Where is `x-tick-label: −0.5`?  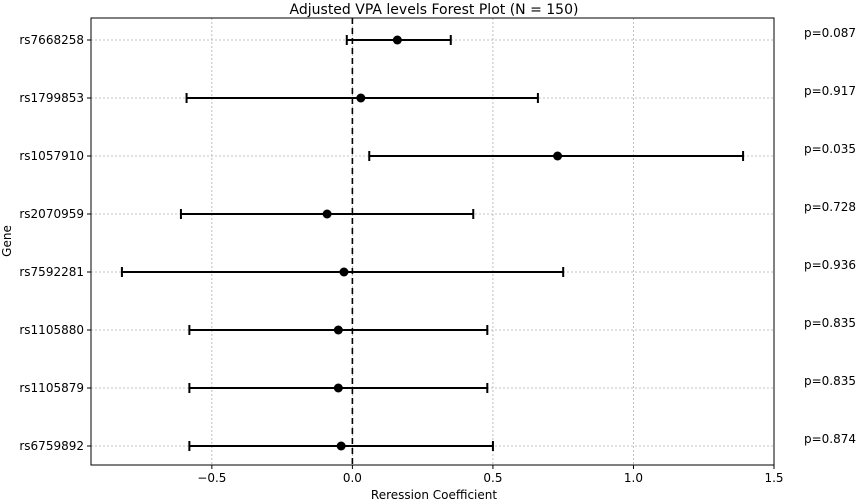 x-tick-label: −0.5 is located at coordinates (211, 478).